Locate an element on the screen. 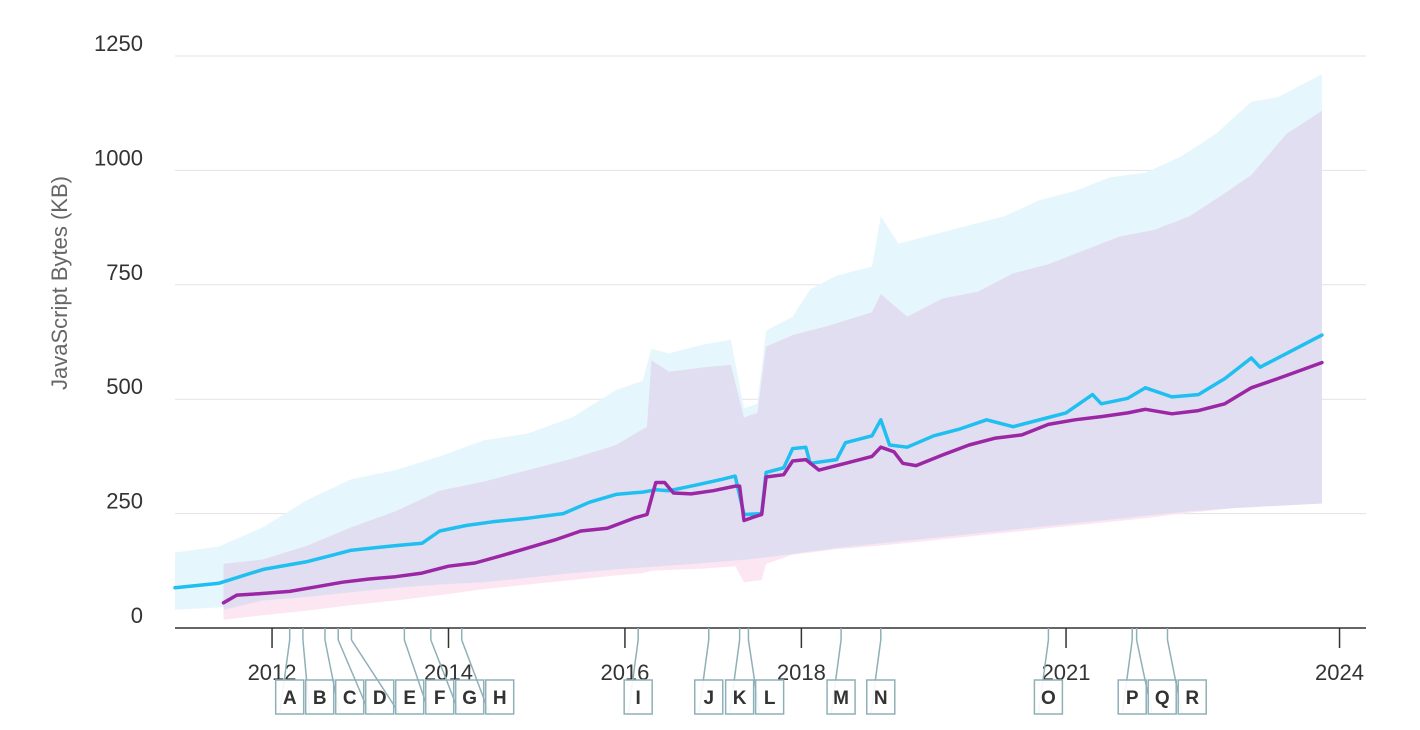 The height and width of the screenshot is (730, 1420). annotation-box-R is located at coordinates (1192, 697).